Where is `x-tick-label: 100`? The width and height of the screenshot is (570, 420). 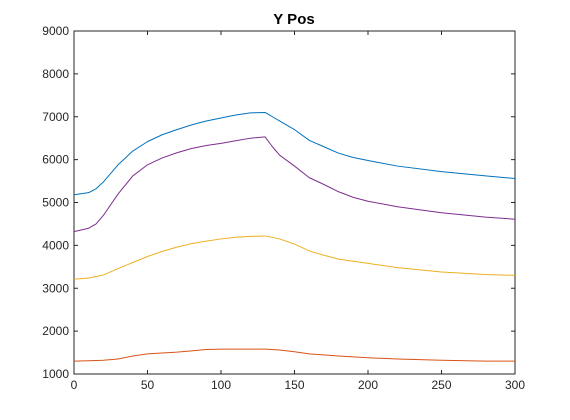 x-tick-label: 100 is located at coordinates (221, 385).